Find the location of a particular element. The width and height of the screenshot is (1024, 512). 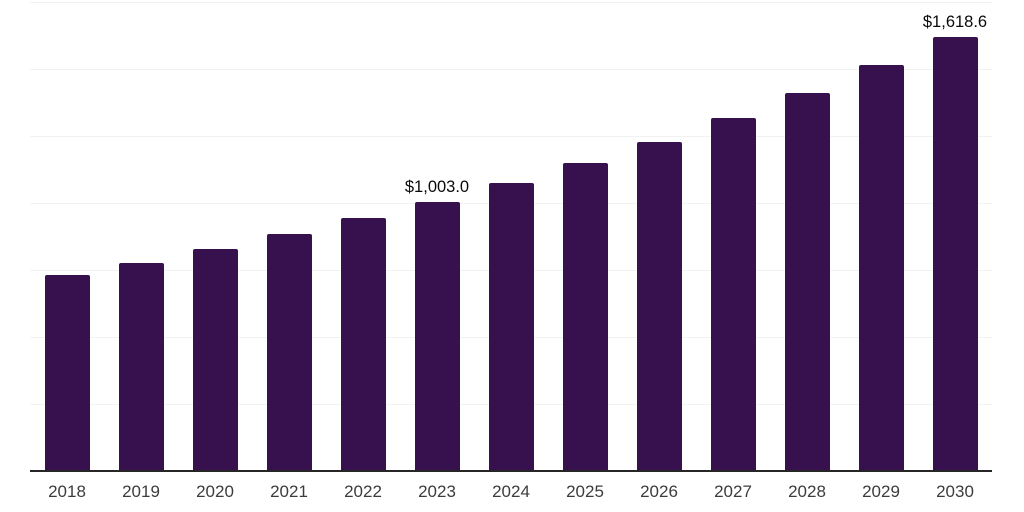

bar-2021 is located at coordinates (289, 352).